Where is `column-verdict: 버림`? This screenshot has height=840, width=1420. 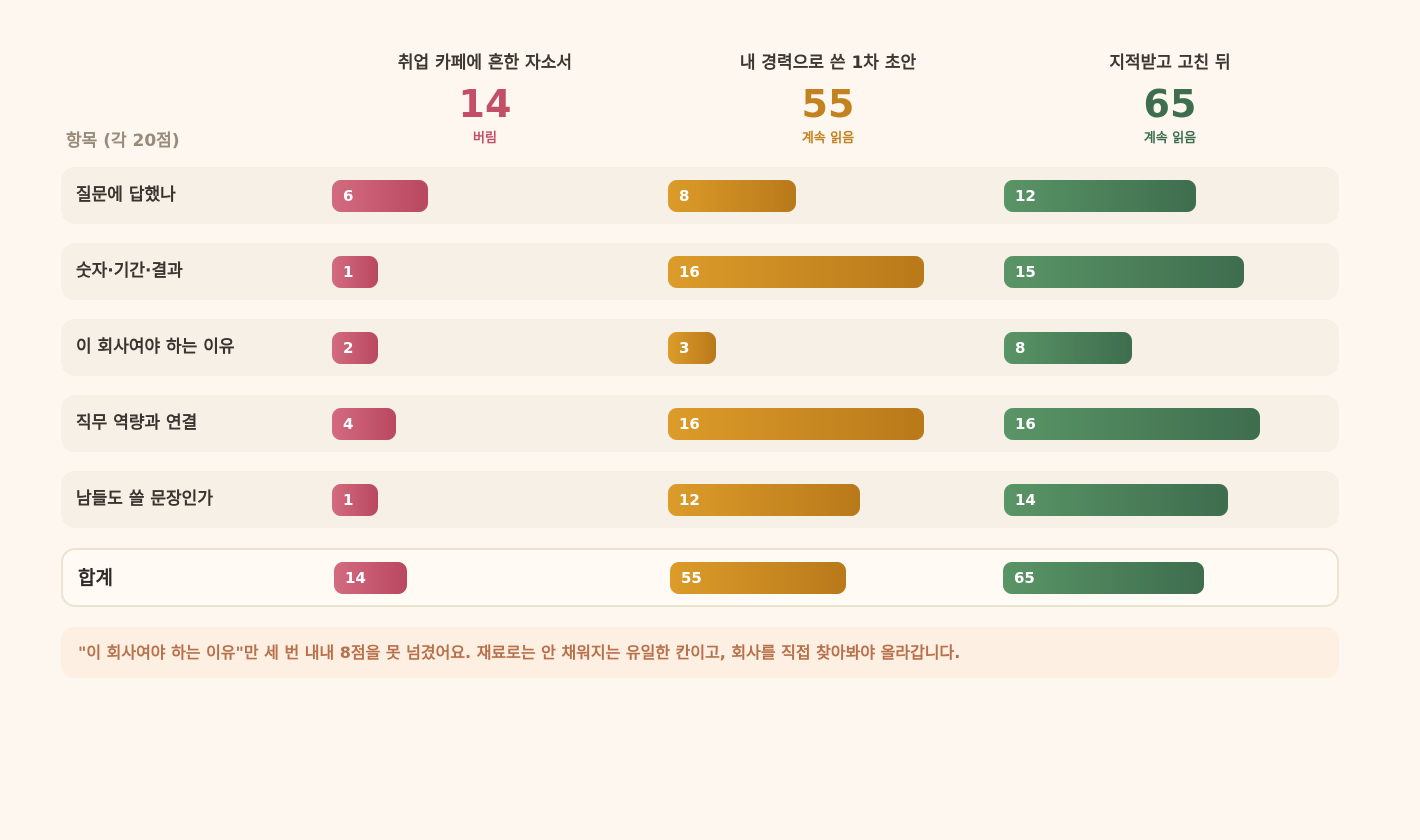
column-verdict: 버림 is located at coordinates (485, 138).